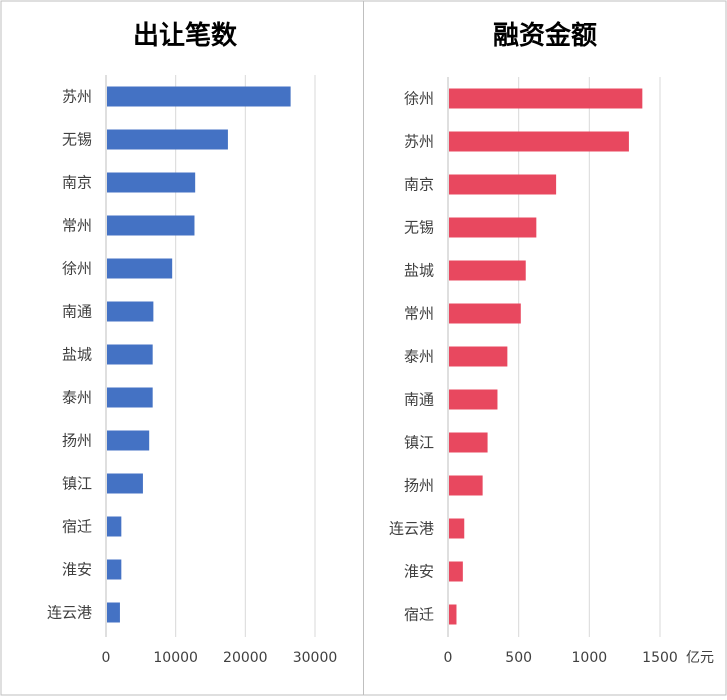  Describe the element at coordinates (561, 658) in the screenshot. I see `tick-labels: 0 500 1000 1500` at that location.